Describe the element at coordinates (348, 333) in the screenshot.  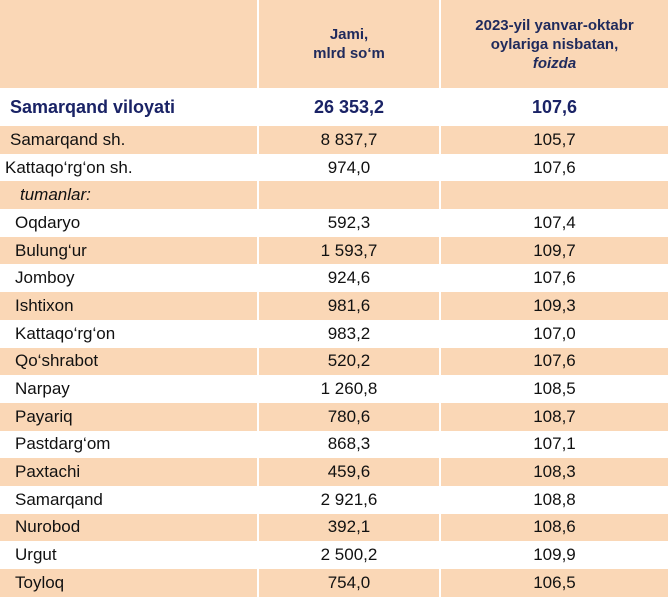
I see `total-value: 983,2` at that location.